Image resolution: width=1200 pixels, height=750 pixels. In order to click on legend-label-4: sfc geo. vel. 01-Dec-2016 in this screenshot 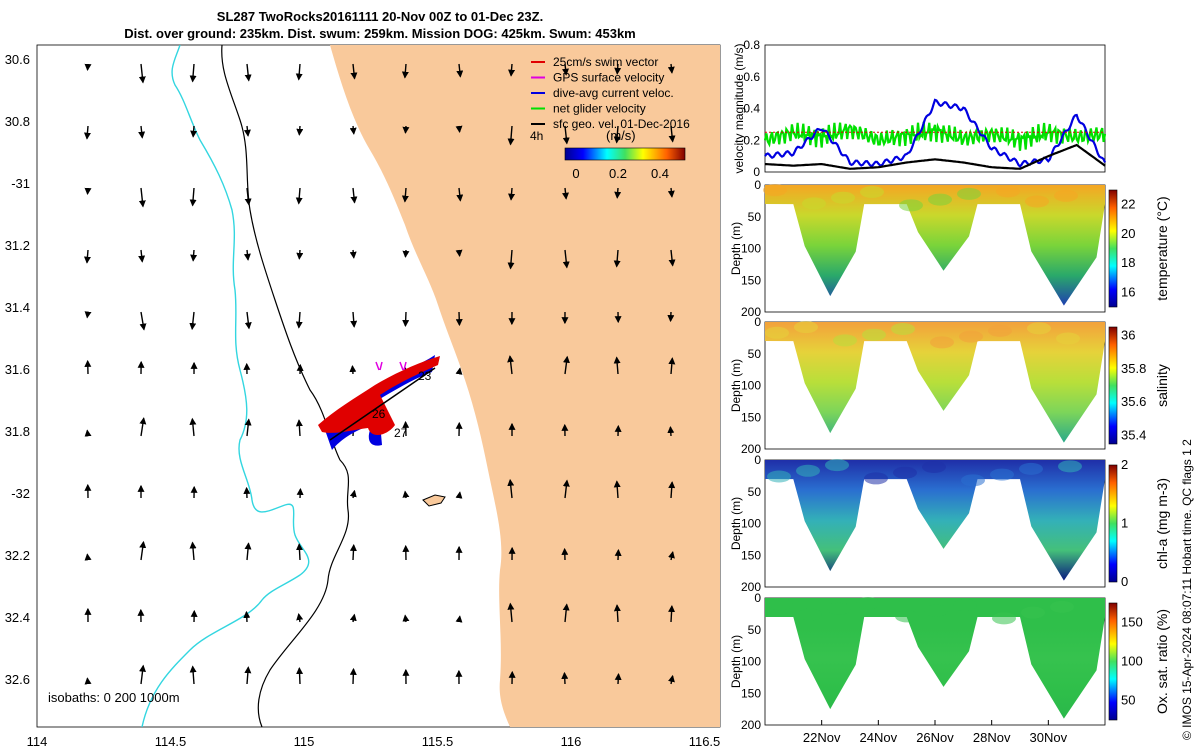, I will do `click(621, 124)`.